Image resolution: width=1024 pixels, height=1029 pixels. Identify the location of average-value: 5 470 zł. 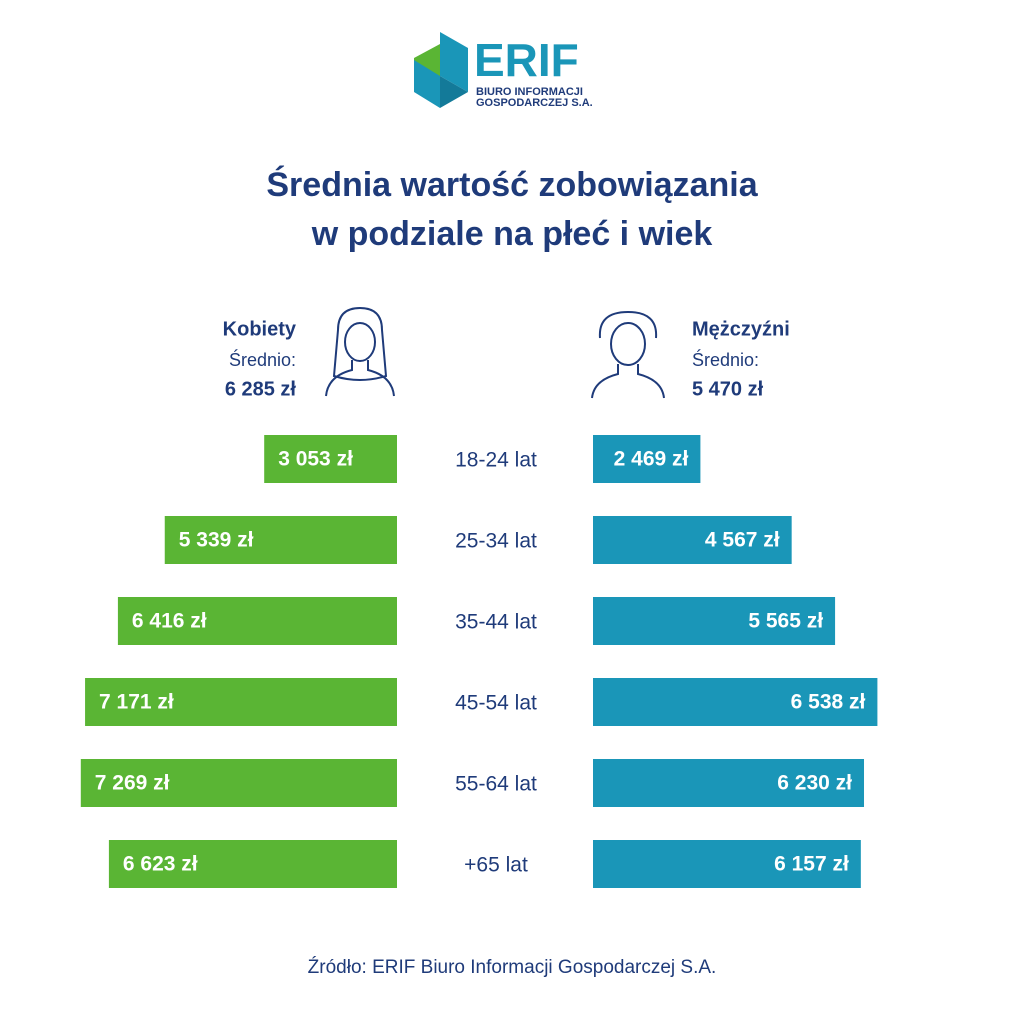
(728, 389).